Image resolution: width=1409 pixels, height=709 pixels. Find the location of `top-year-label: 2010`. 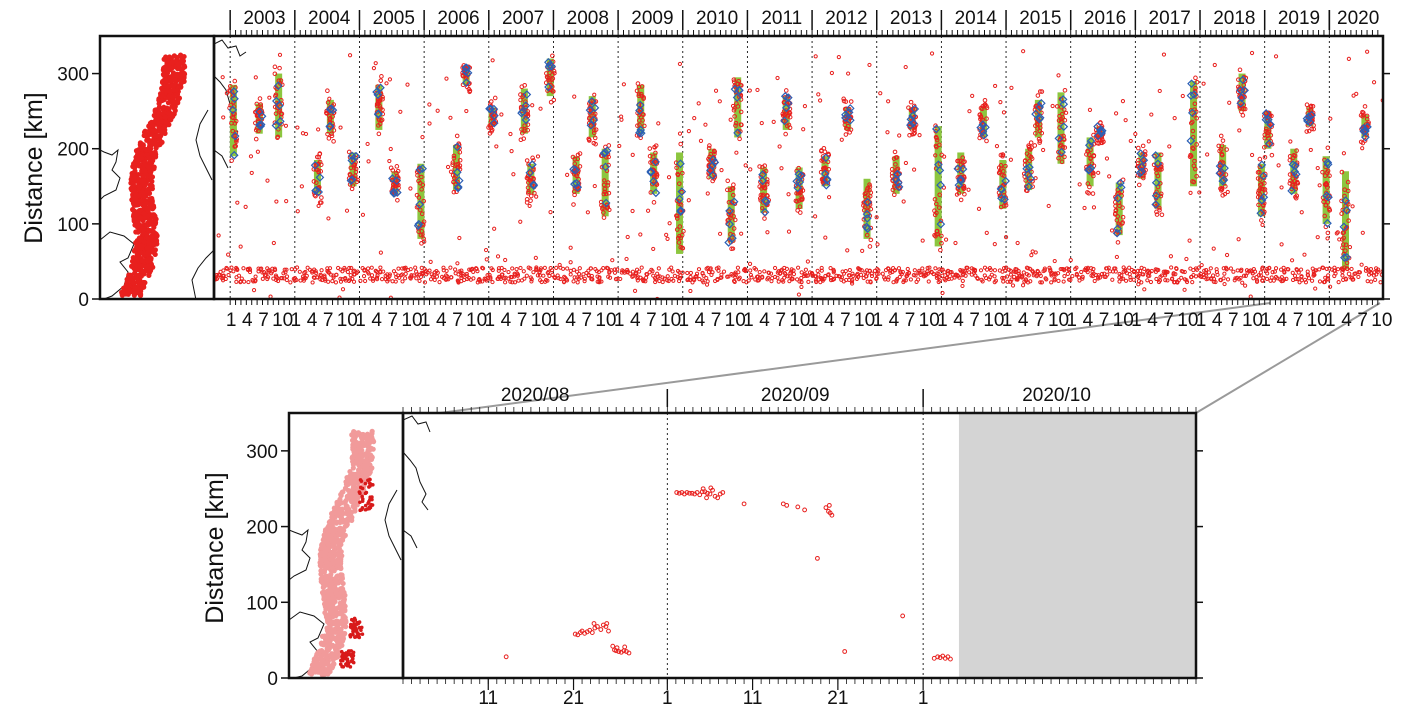

top-year-label: 2010 is located at coordinates (717, 18).